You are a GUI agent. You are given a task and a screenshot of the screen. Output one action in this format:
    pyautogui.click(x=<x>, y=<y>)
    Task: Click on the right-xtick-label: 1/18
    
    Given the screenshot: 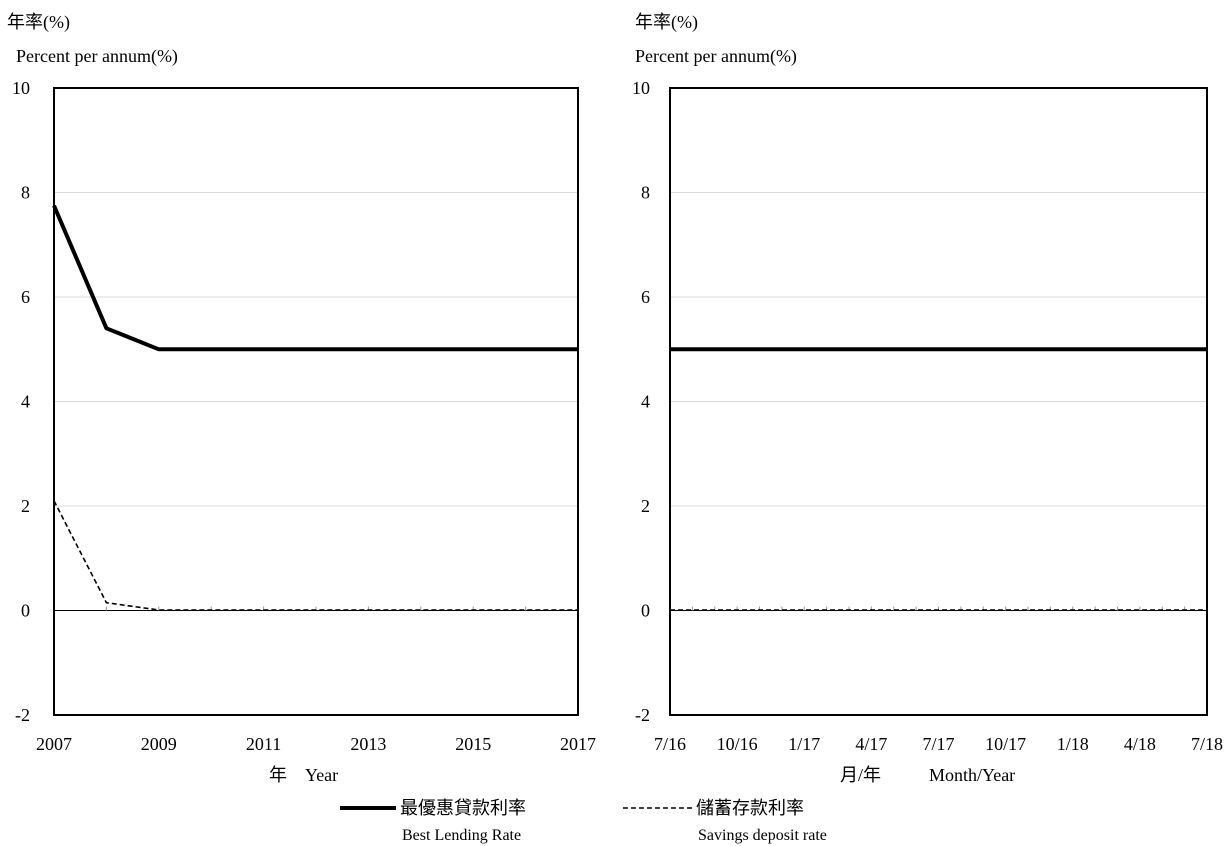 What is the action you would take?
    pyautogui.click(x=1073, y=744)
    